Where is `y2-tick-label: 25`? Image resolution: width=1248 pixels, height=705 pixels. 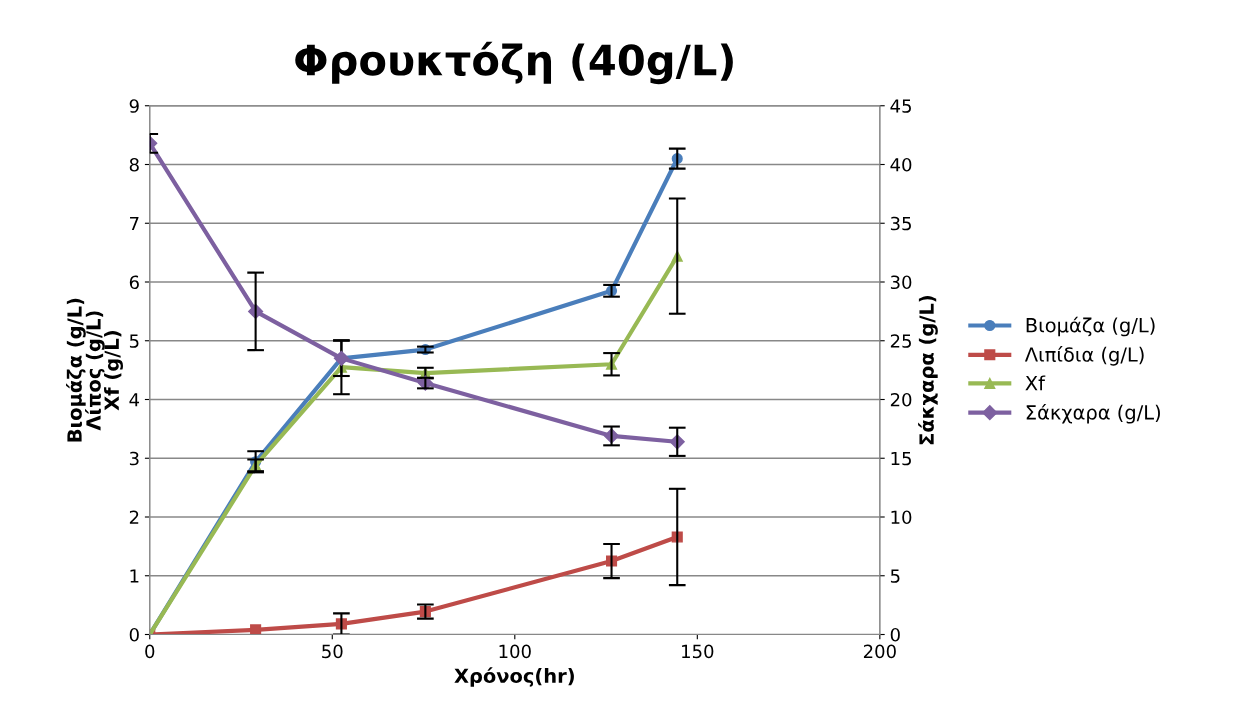
y2-tick-label: 25 is located at coordinates (900, 341).